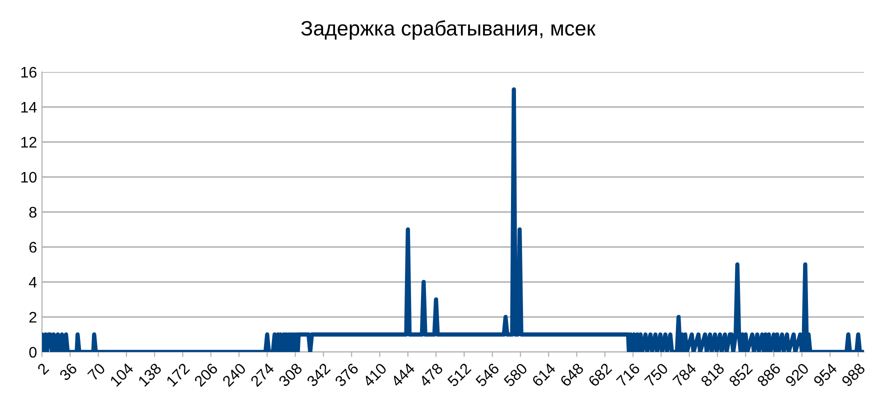  Describe the element at coordinates (234, 375) in the screenshot. I see `x-tick-label: 240` at that location.